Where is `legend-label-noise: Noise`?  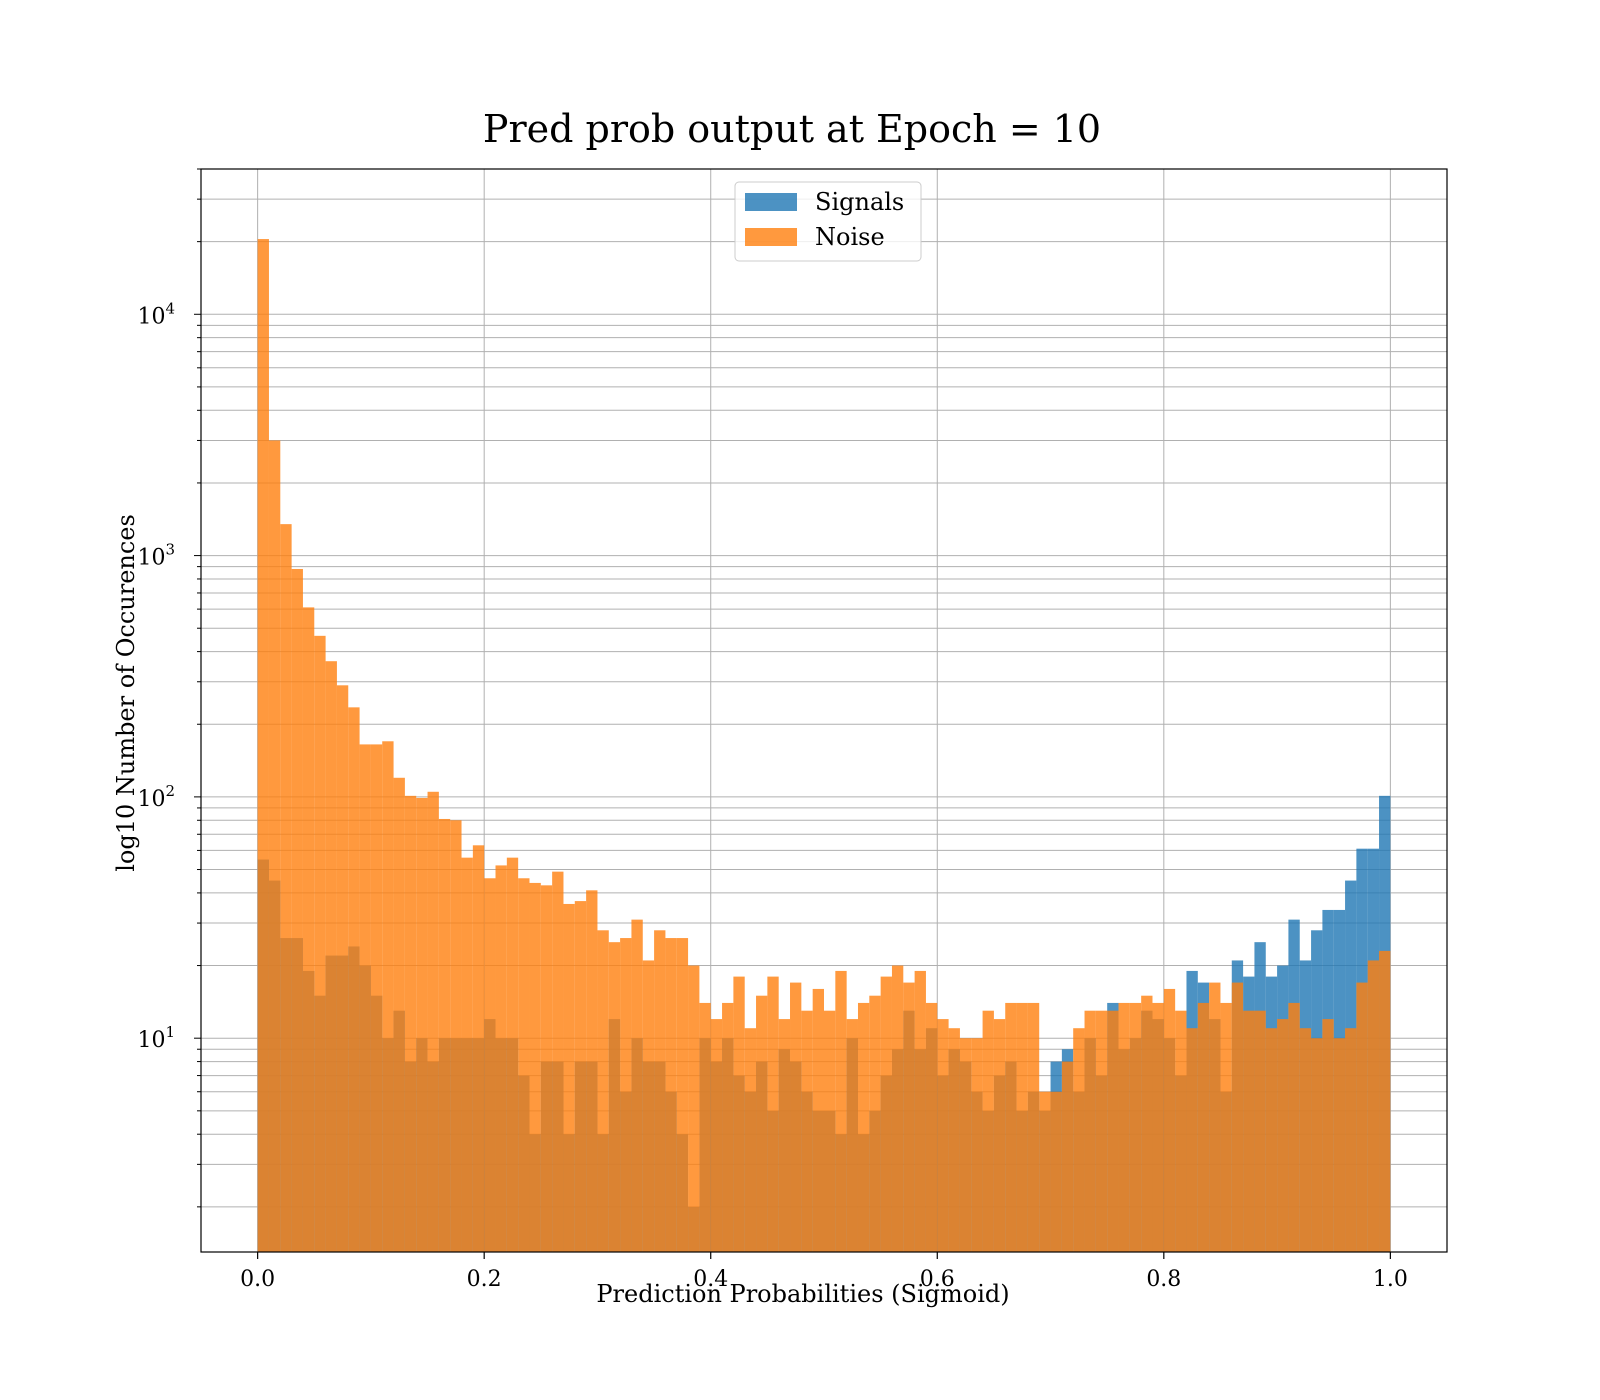
legend-label-noise: Noise is located at coordinates (850, 237).